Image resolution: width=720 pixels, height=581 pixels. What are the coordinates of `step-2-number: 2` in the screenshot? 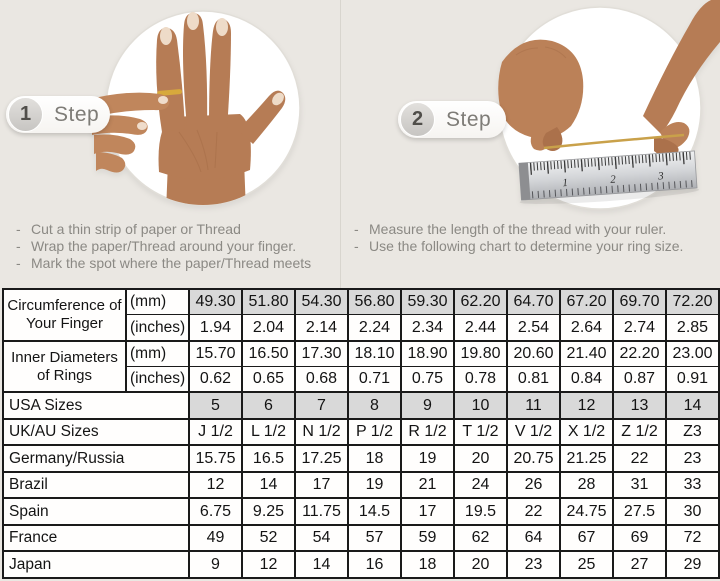 It's located at (417, 119).